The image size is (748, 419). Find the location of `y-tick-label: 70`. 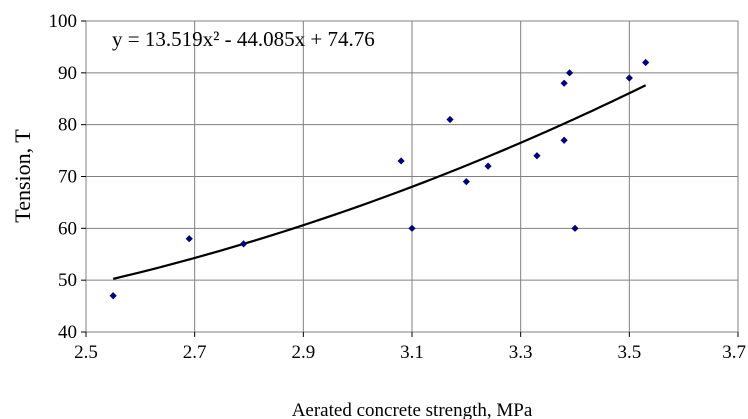

y-tick-label: 70 is located at coordinates (67, 177).